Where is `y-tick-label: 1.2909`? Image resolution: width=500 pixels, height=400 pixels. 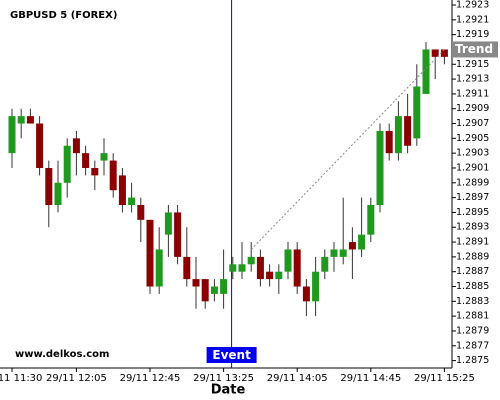 y-tick-label: 1.2909 is located at coordinates (472, 108).